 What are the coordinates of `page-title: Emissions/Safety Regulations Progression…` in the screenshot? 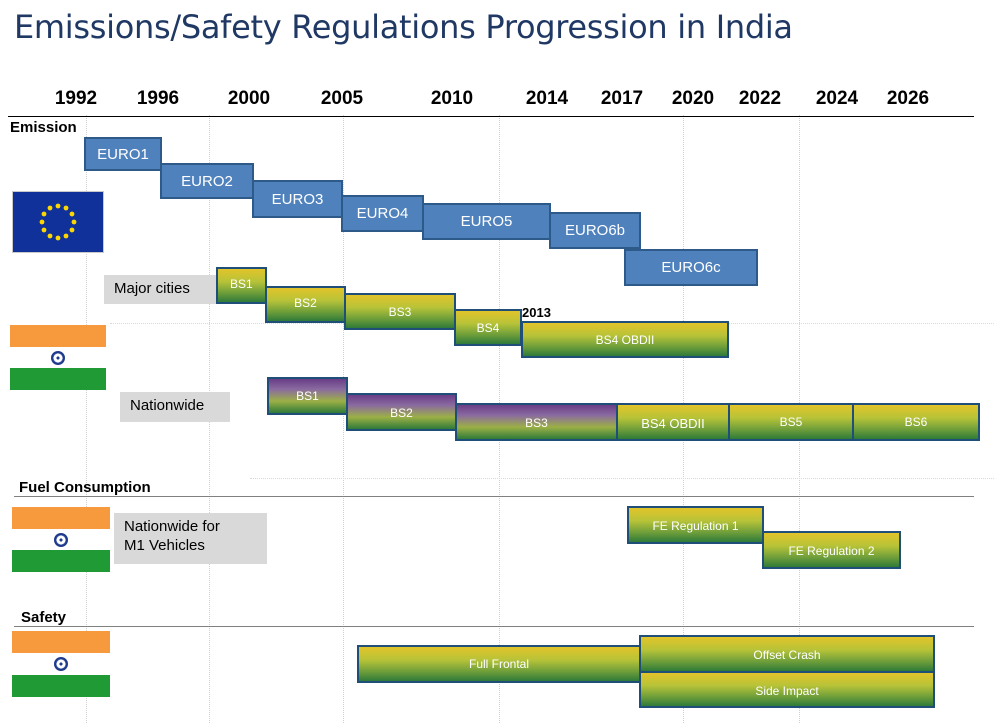 It's located at (403, 27).